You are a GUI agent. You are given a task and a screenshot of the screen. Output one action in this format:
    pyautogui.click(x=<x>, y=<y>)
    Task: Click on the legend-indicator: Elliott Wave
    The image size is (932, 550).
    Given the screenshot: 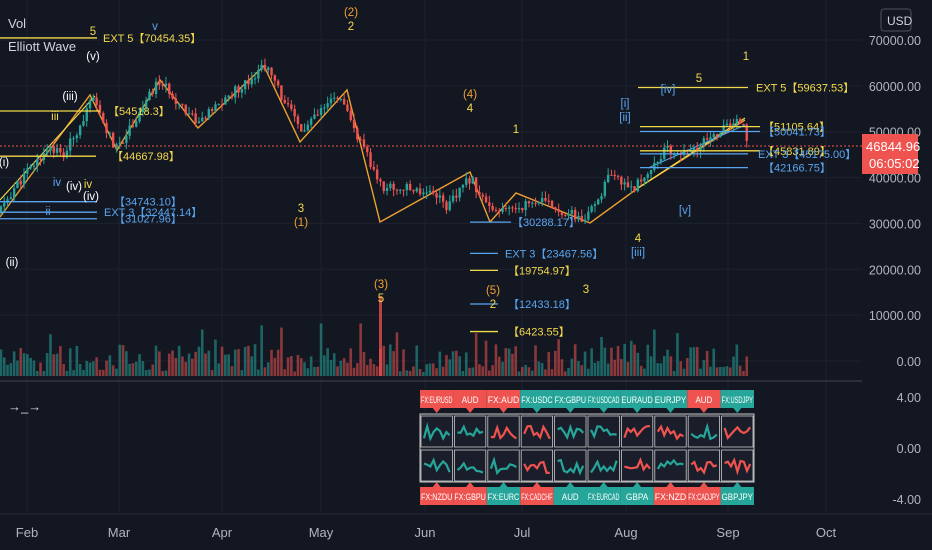 What is the action you would take?
    pyautogui.click(x=42, y=46)
    